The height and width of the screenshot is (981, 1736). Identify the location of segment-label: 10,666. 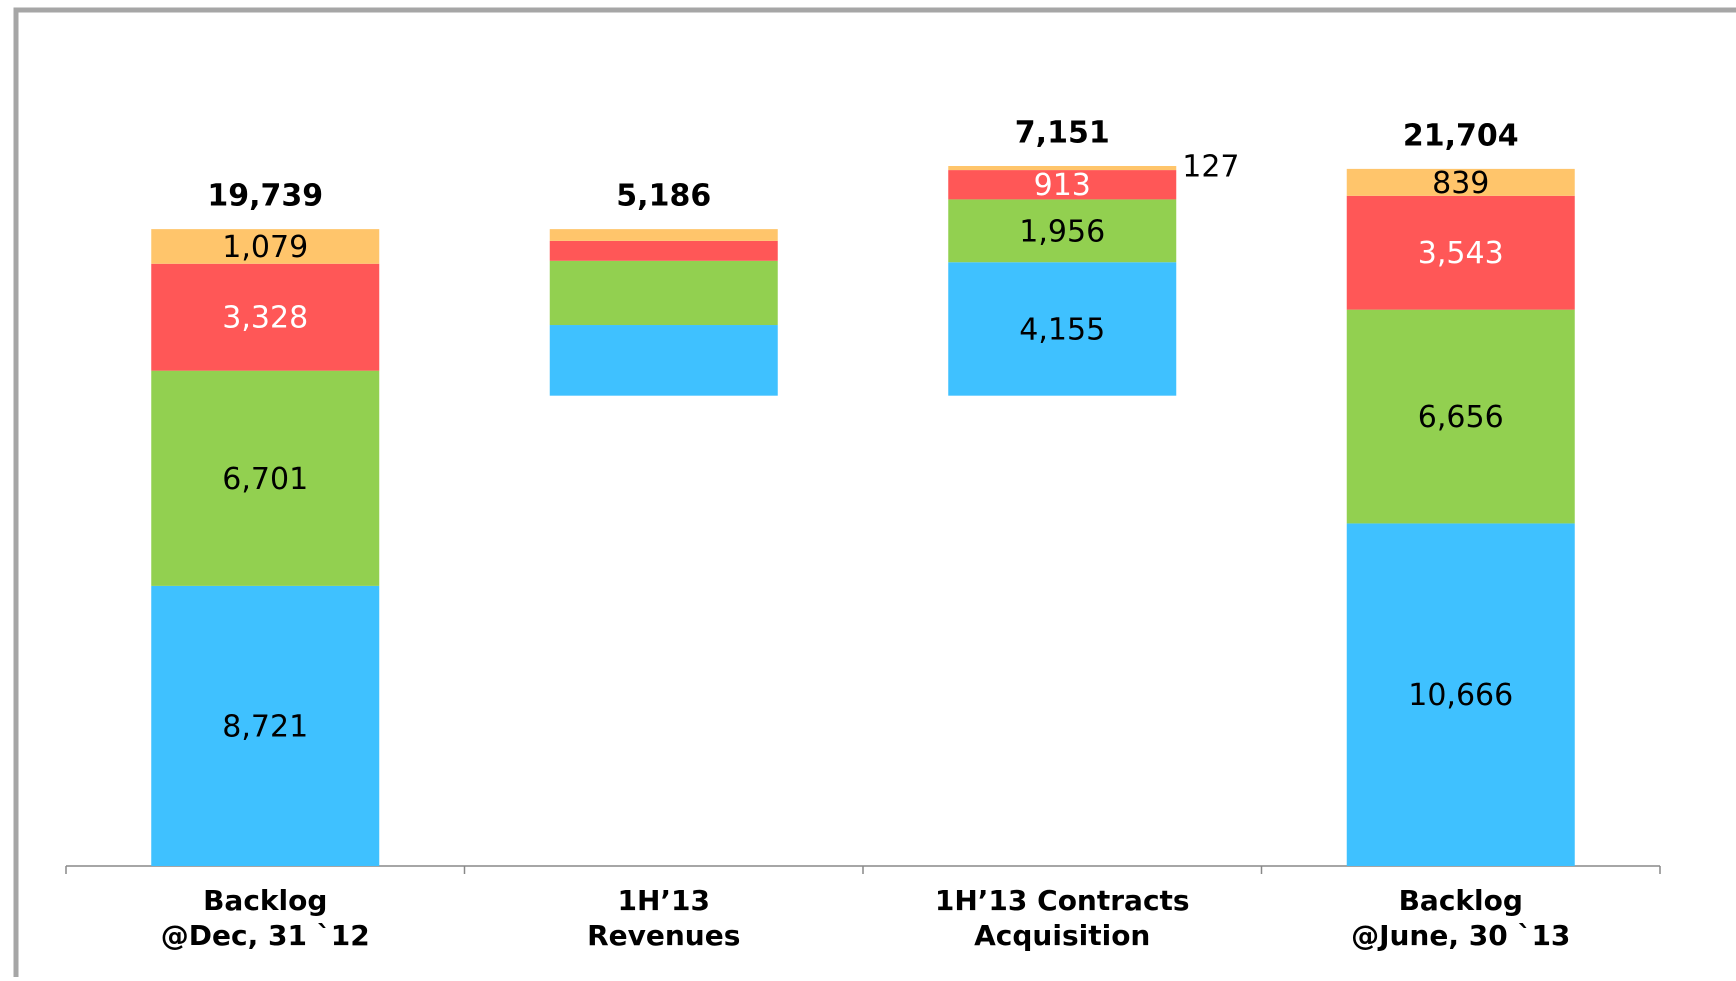
(1460, 695).